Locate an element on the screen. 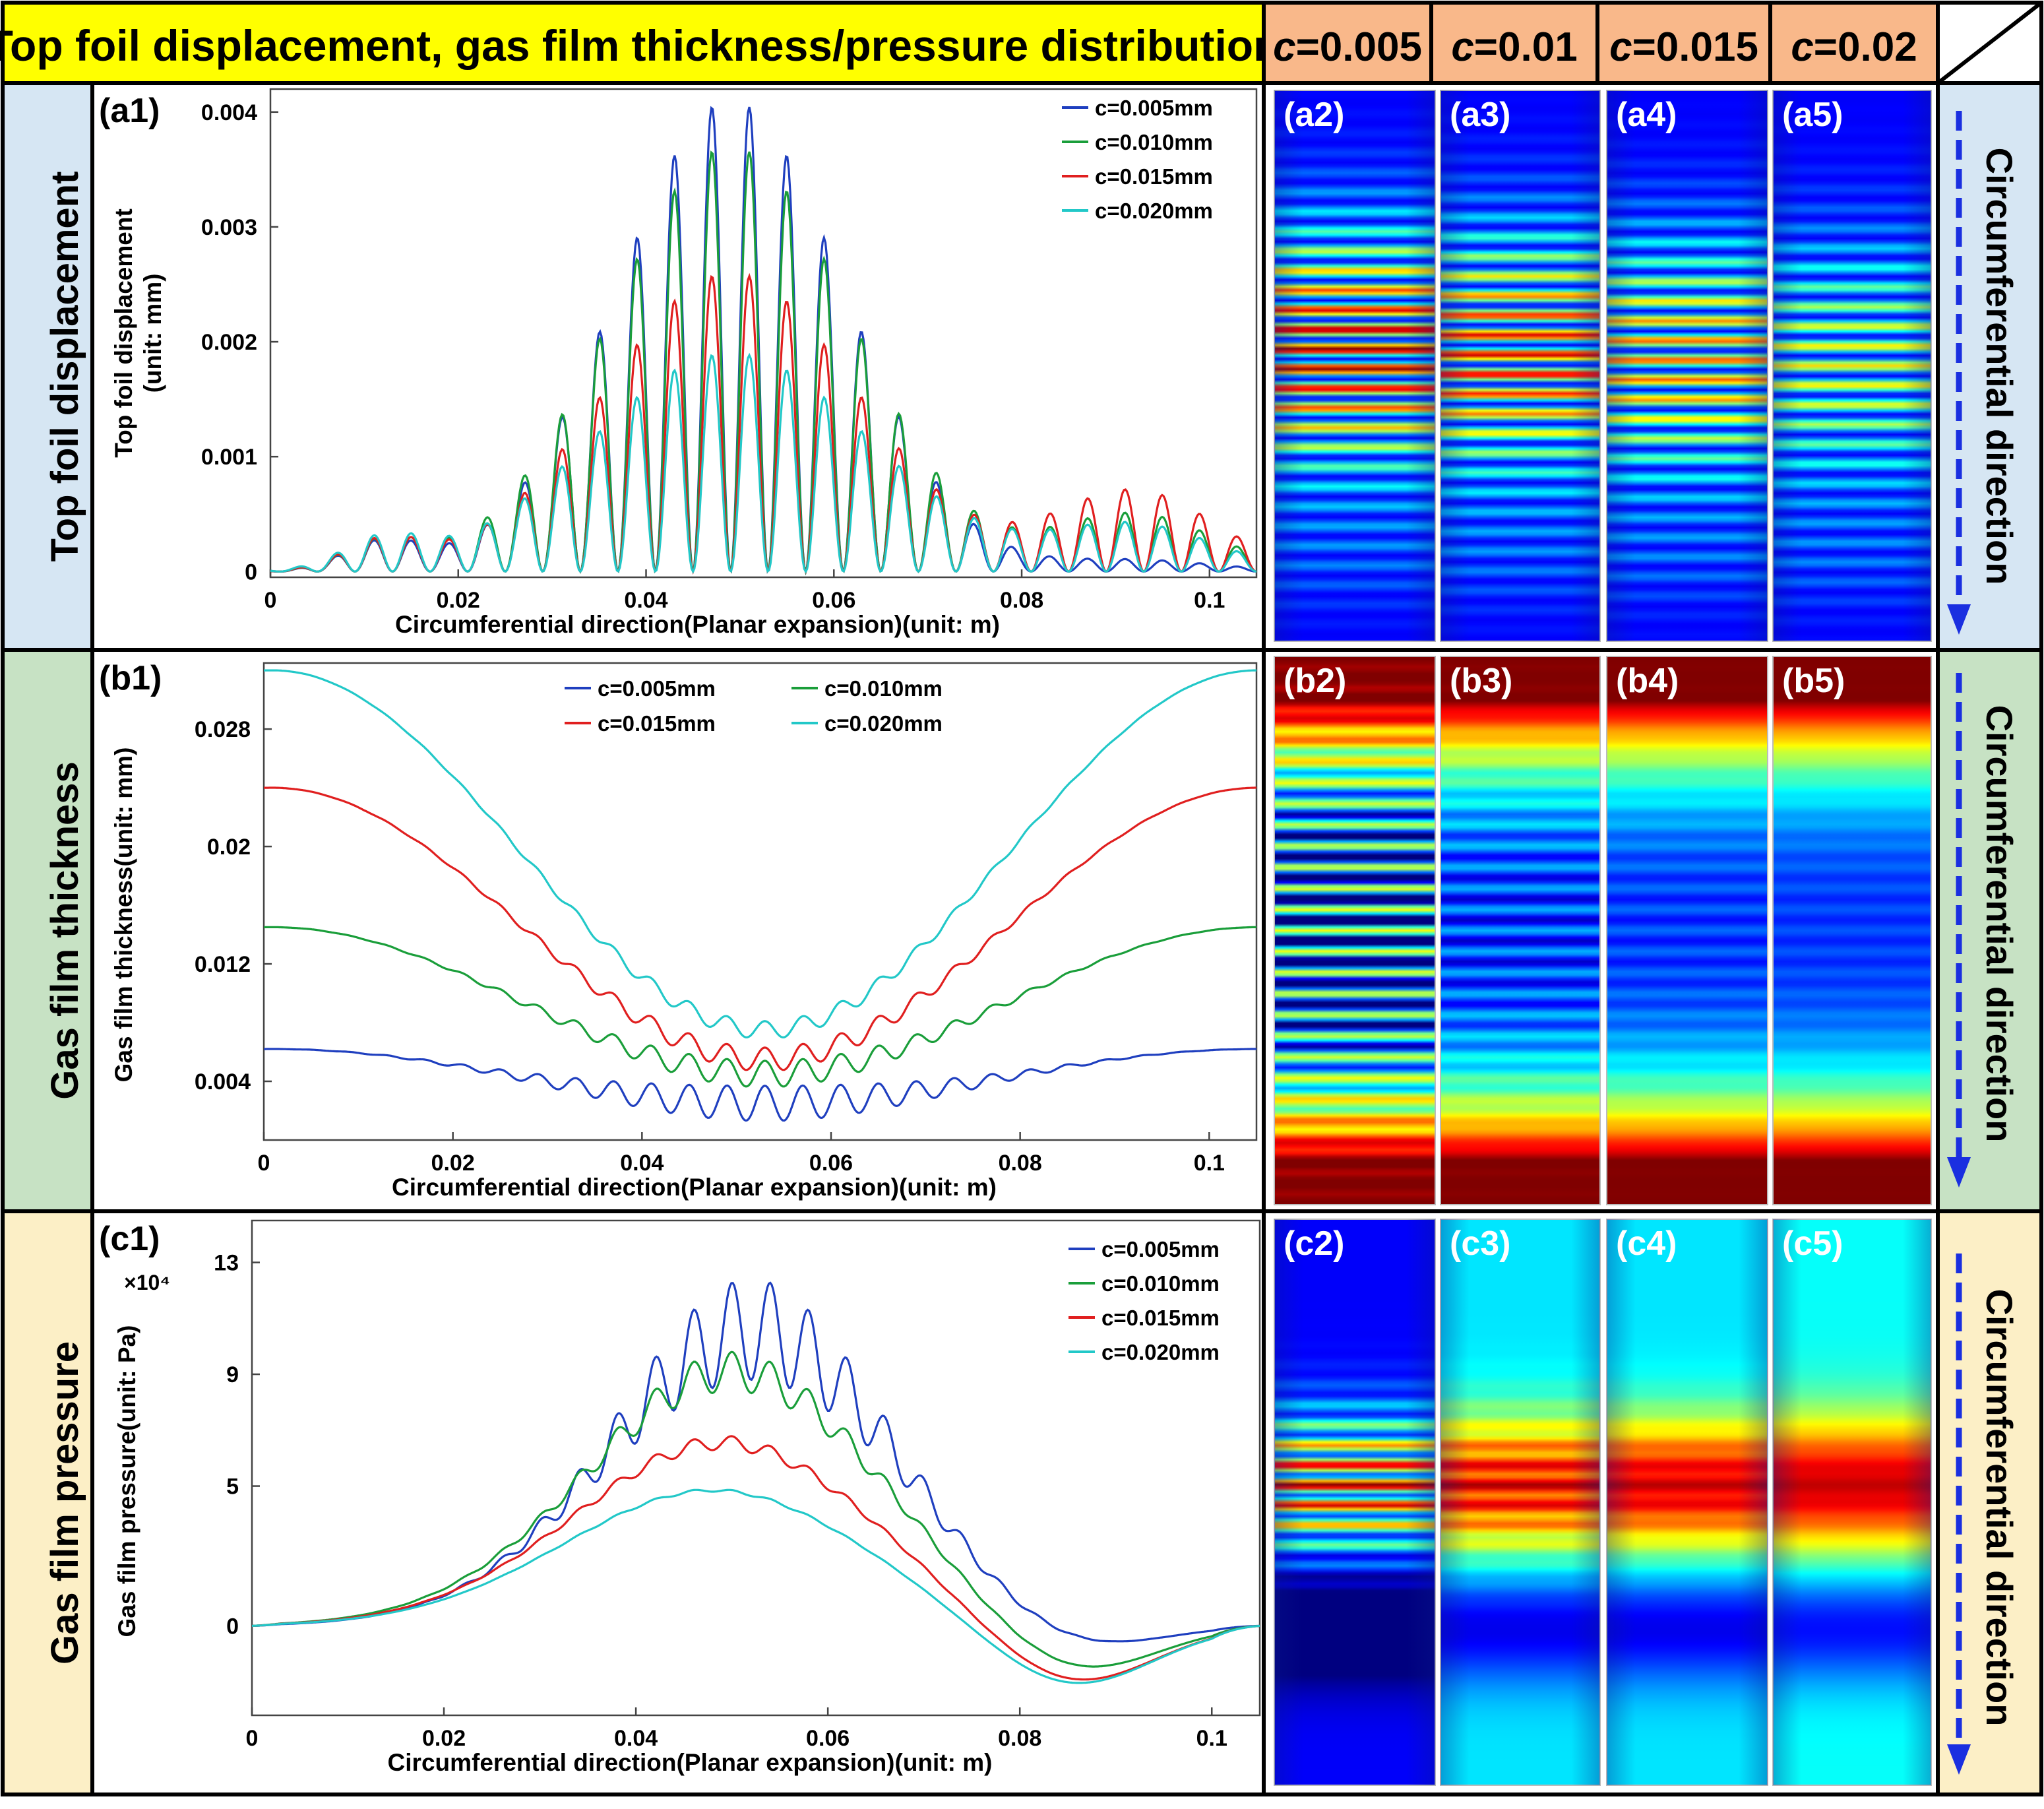 The width and height of the screenshot is (2044, 1809). row-label: Gas film pressure is located at coordinates (65, 1503).